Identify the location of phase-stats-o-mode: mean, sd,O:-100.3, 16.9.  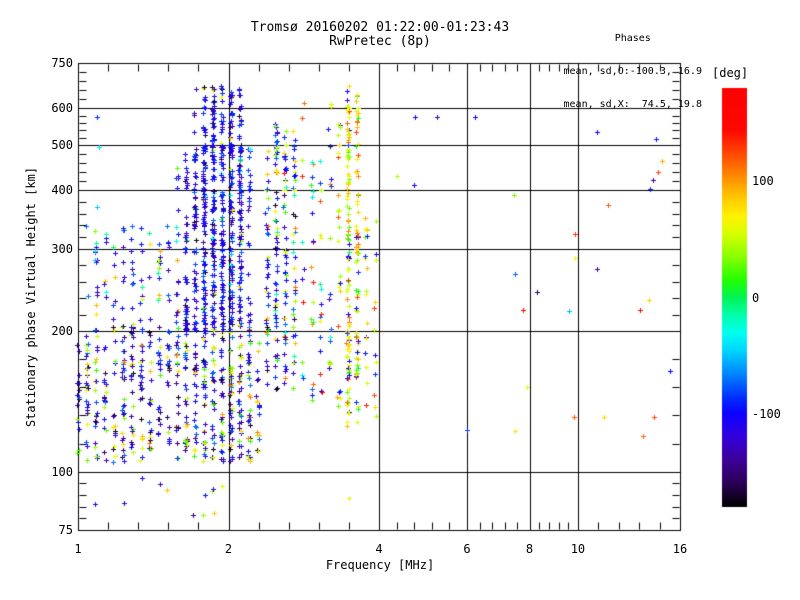
(632, 71).